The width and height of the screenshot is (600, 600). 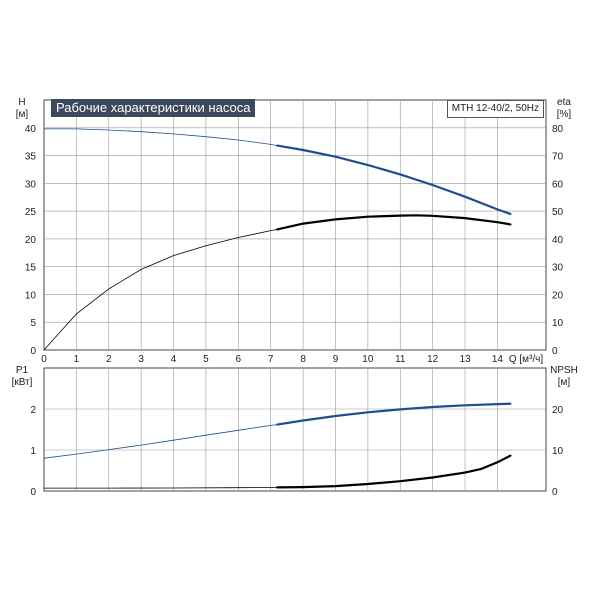 I want to click on x-tick-label: 4, so click(x=174, y=359).